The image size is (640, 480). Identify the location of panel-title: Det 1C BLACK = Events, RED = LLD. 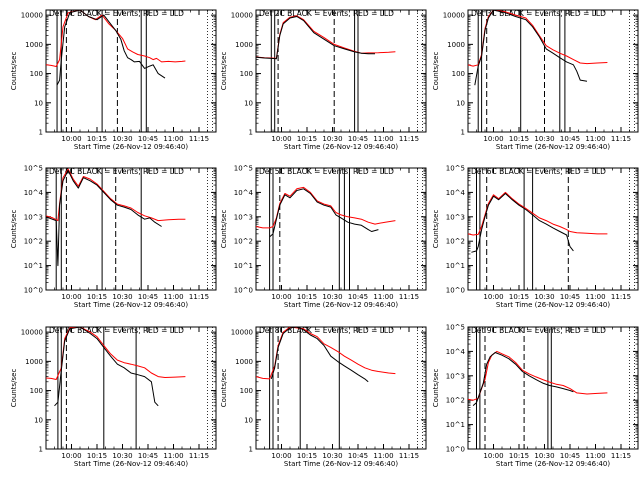
(116, 13).